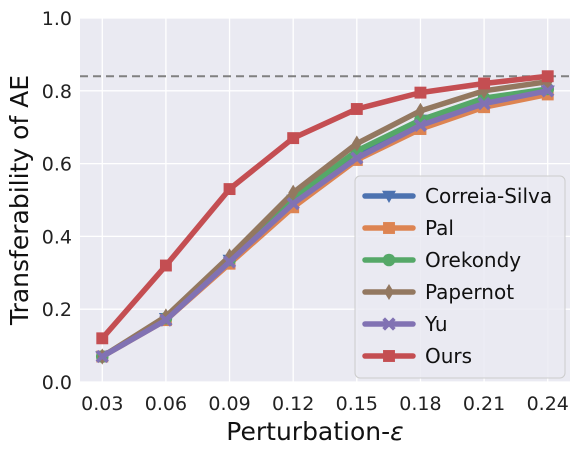  I want to click on y-tick-label: 0.8, so click(57, 92).